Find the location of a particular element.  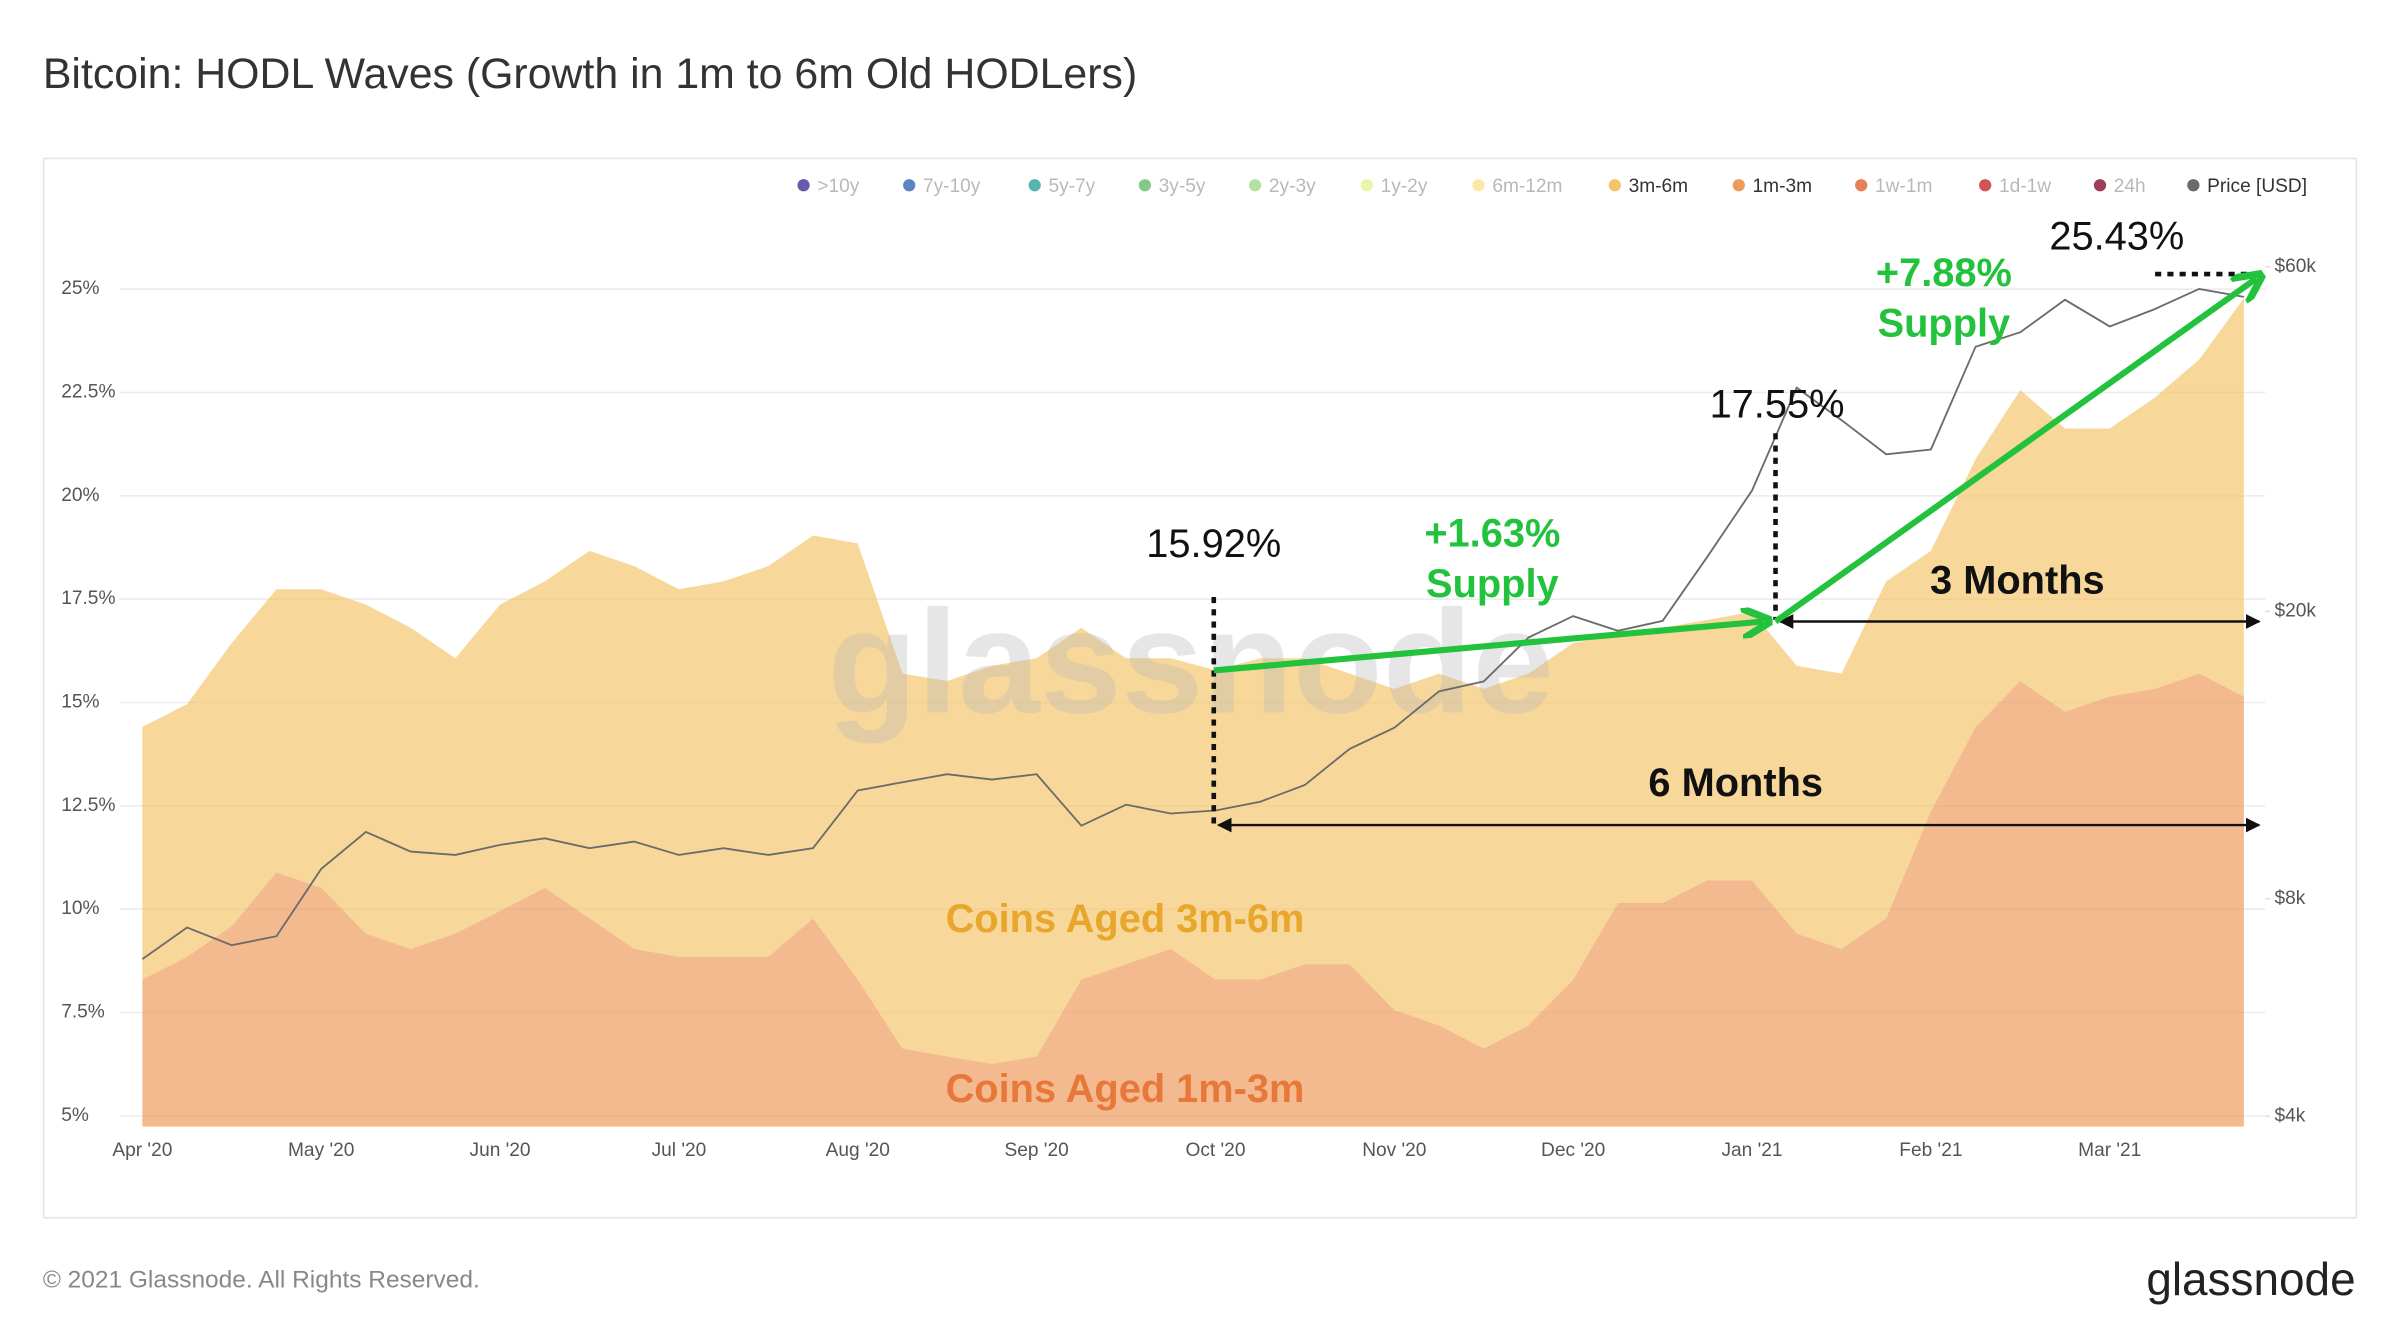

legend-label: >10y is located at coordinates (838, 186).